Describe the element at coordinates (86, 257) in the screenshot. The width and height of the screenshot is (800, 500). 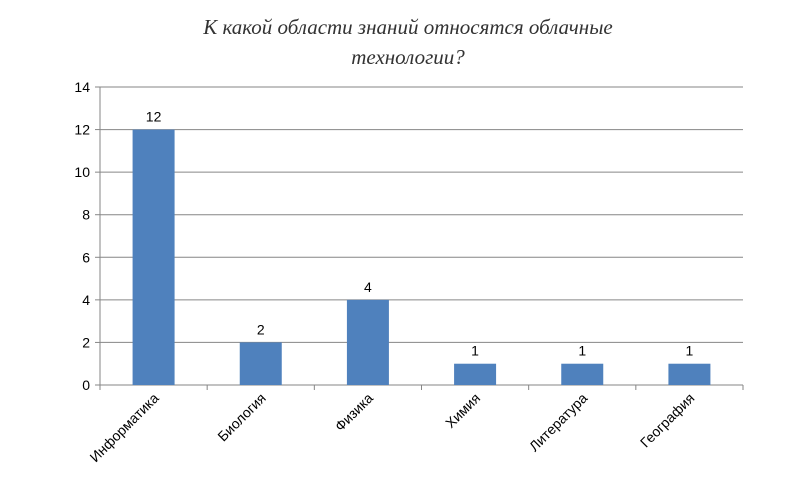
I see `y-tick-label: 6` at that location.